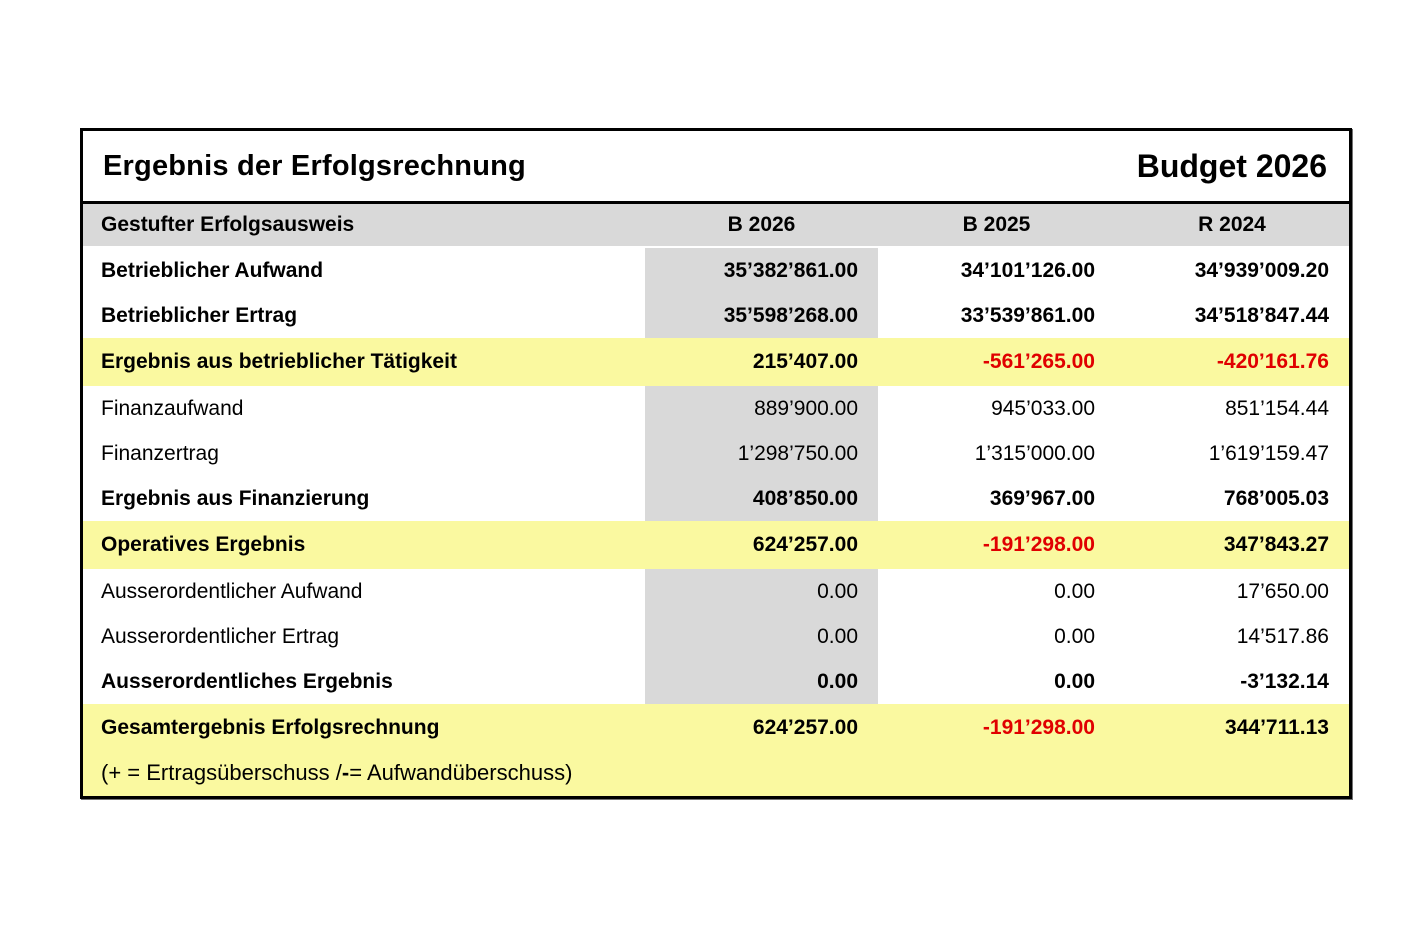 The image size is (1420, 947). I want to click on row-label: Ausserordentlicher Ertrag, so click(220, 636).